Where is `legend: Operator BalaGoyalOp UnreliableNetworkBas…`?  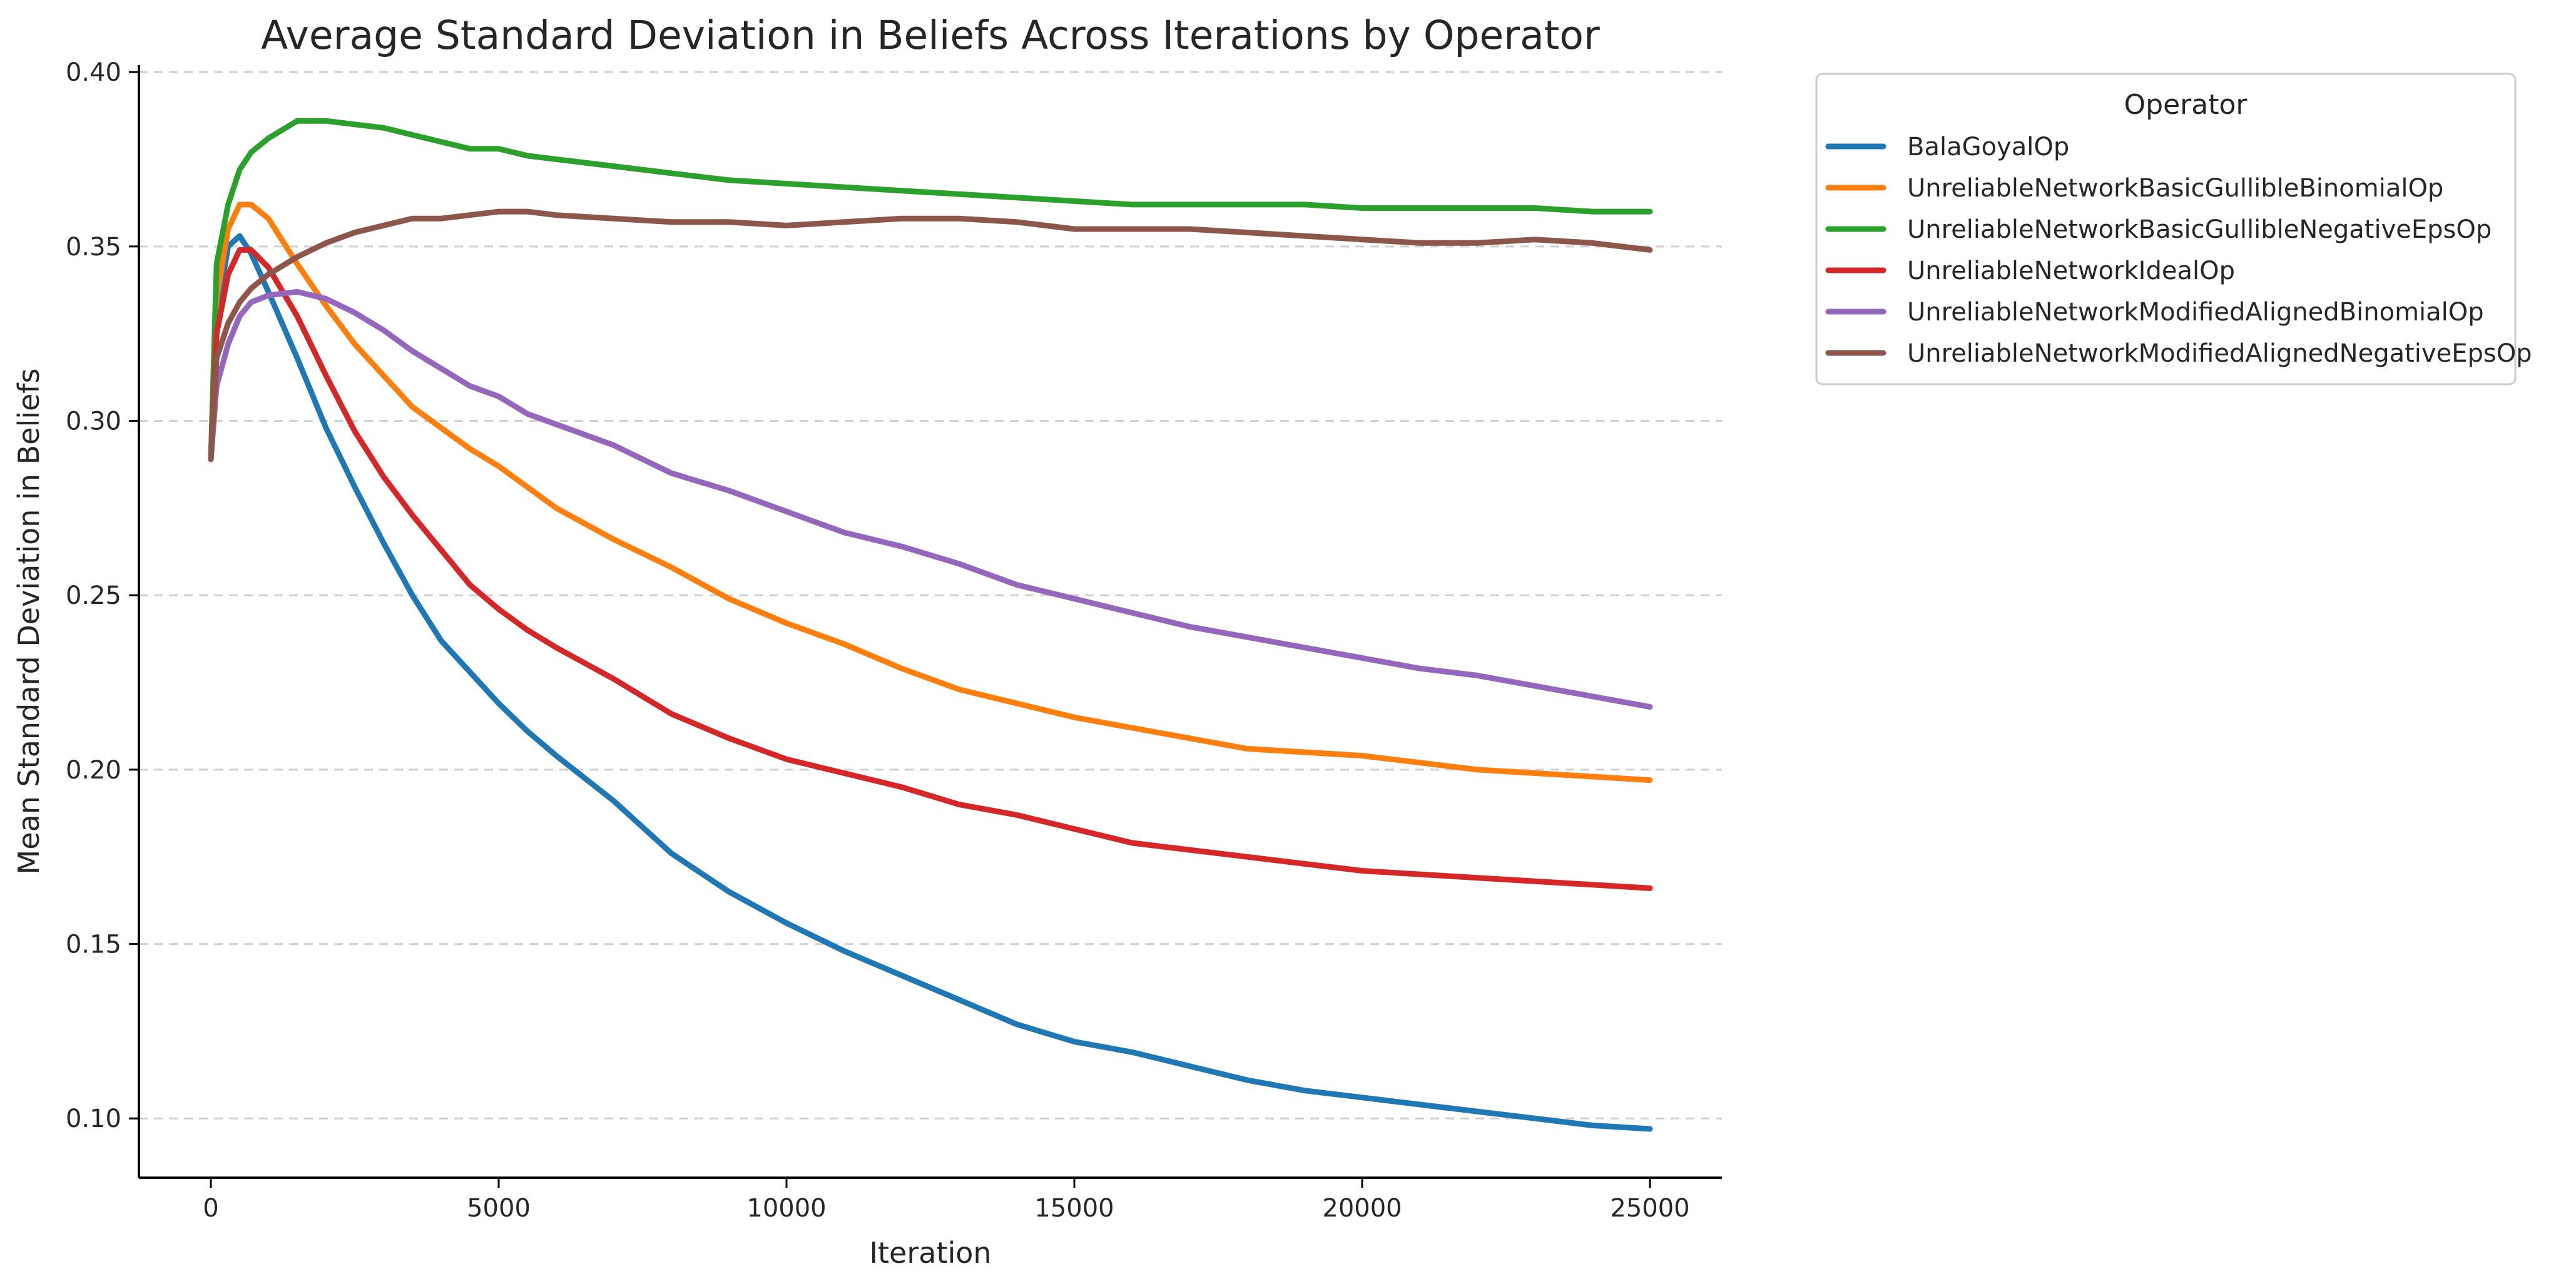
legend: Operator BalaGoyalOp UnreliableNetworkBas… is located at coordinates (2173, 229).